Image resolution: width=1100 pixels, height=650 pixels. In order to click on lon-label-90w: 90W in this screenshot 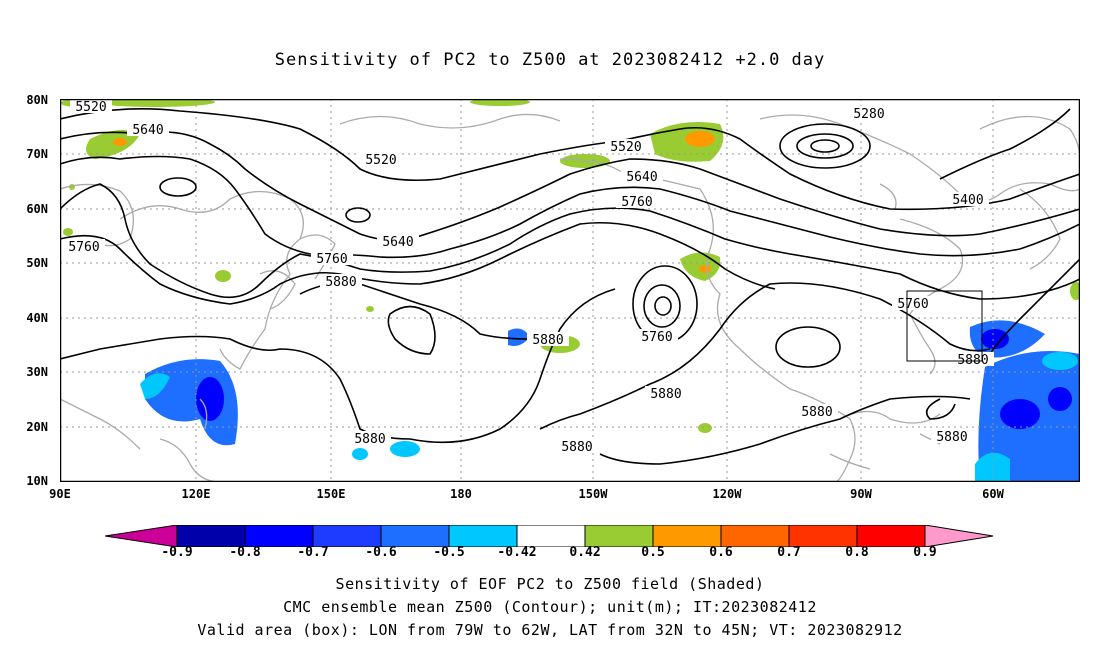, I will do `click(861, 494)`.